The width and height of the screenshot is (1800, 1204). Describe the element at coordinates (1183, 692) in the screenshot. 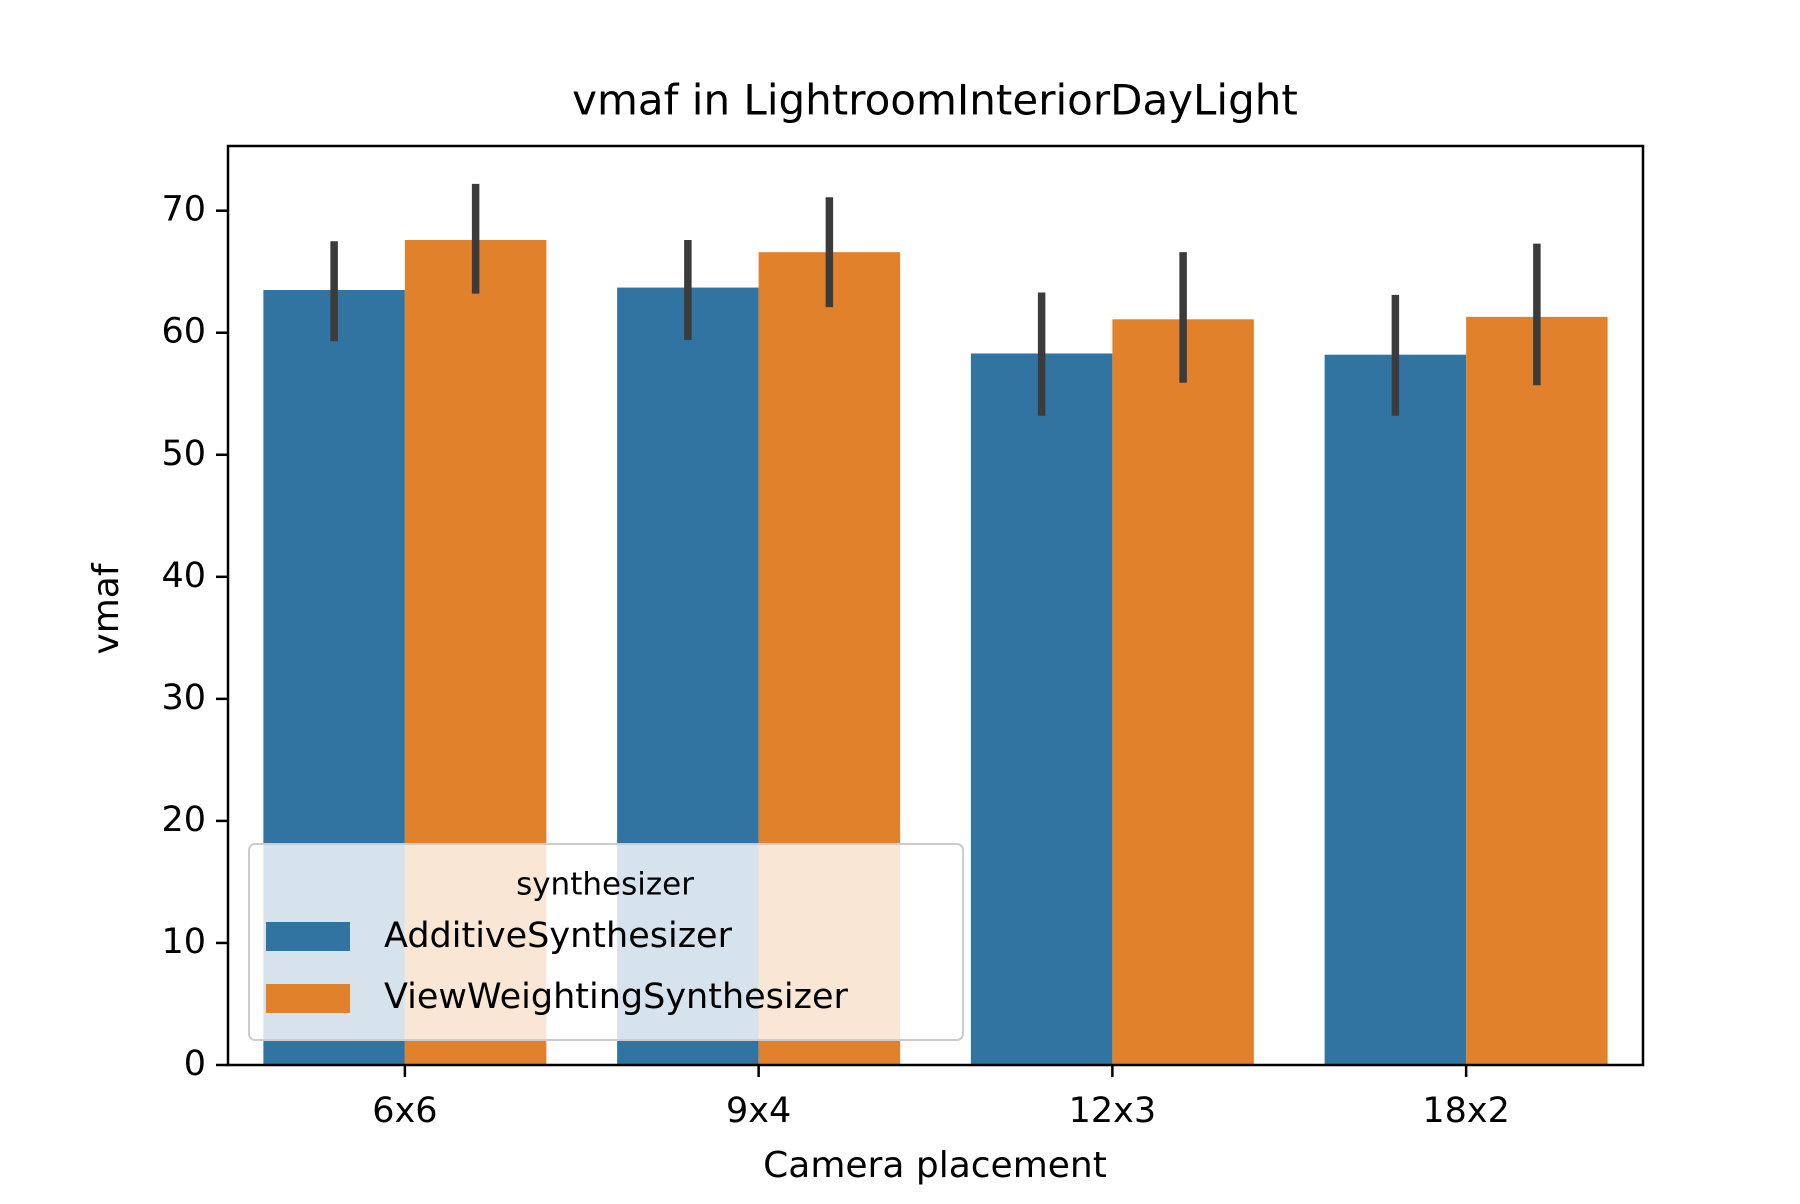

I see `bar-viewweightingsynthesizer-12x3` at that location.